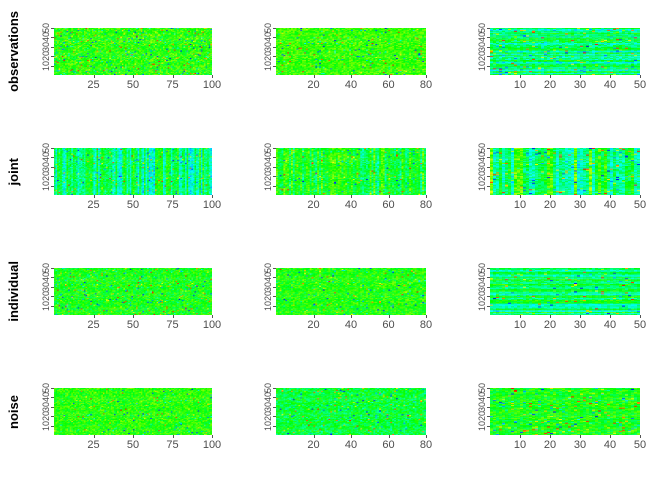 The height and width of the screenshot is (480, 672). Describe the element at coordinates (568, 84) in the screenshot. I see `x-axis: 10 20 30 40 50` at that location.